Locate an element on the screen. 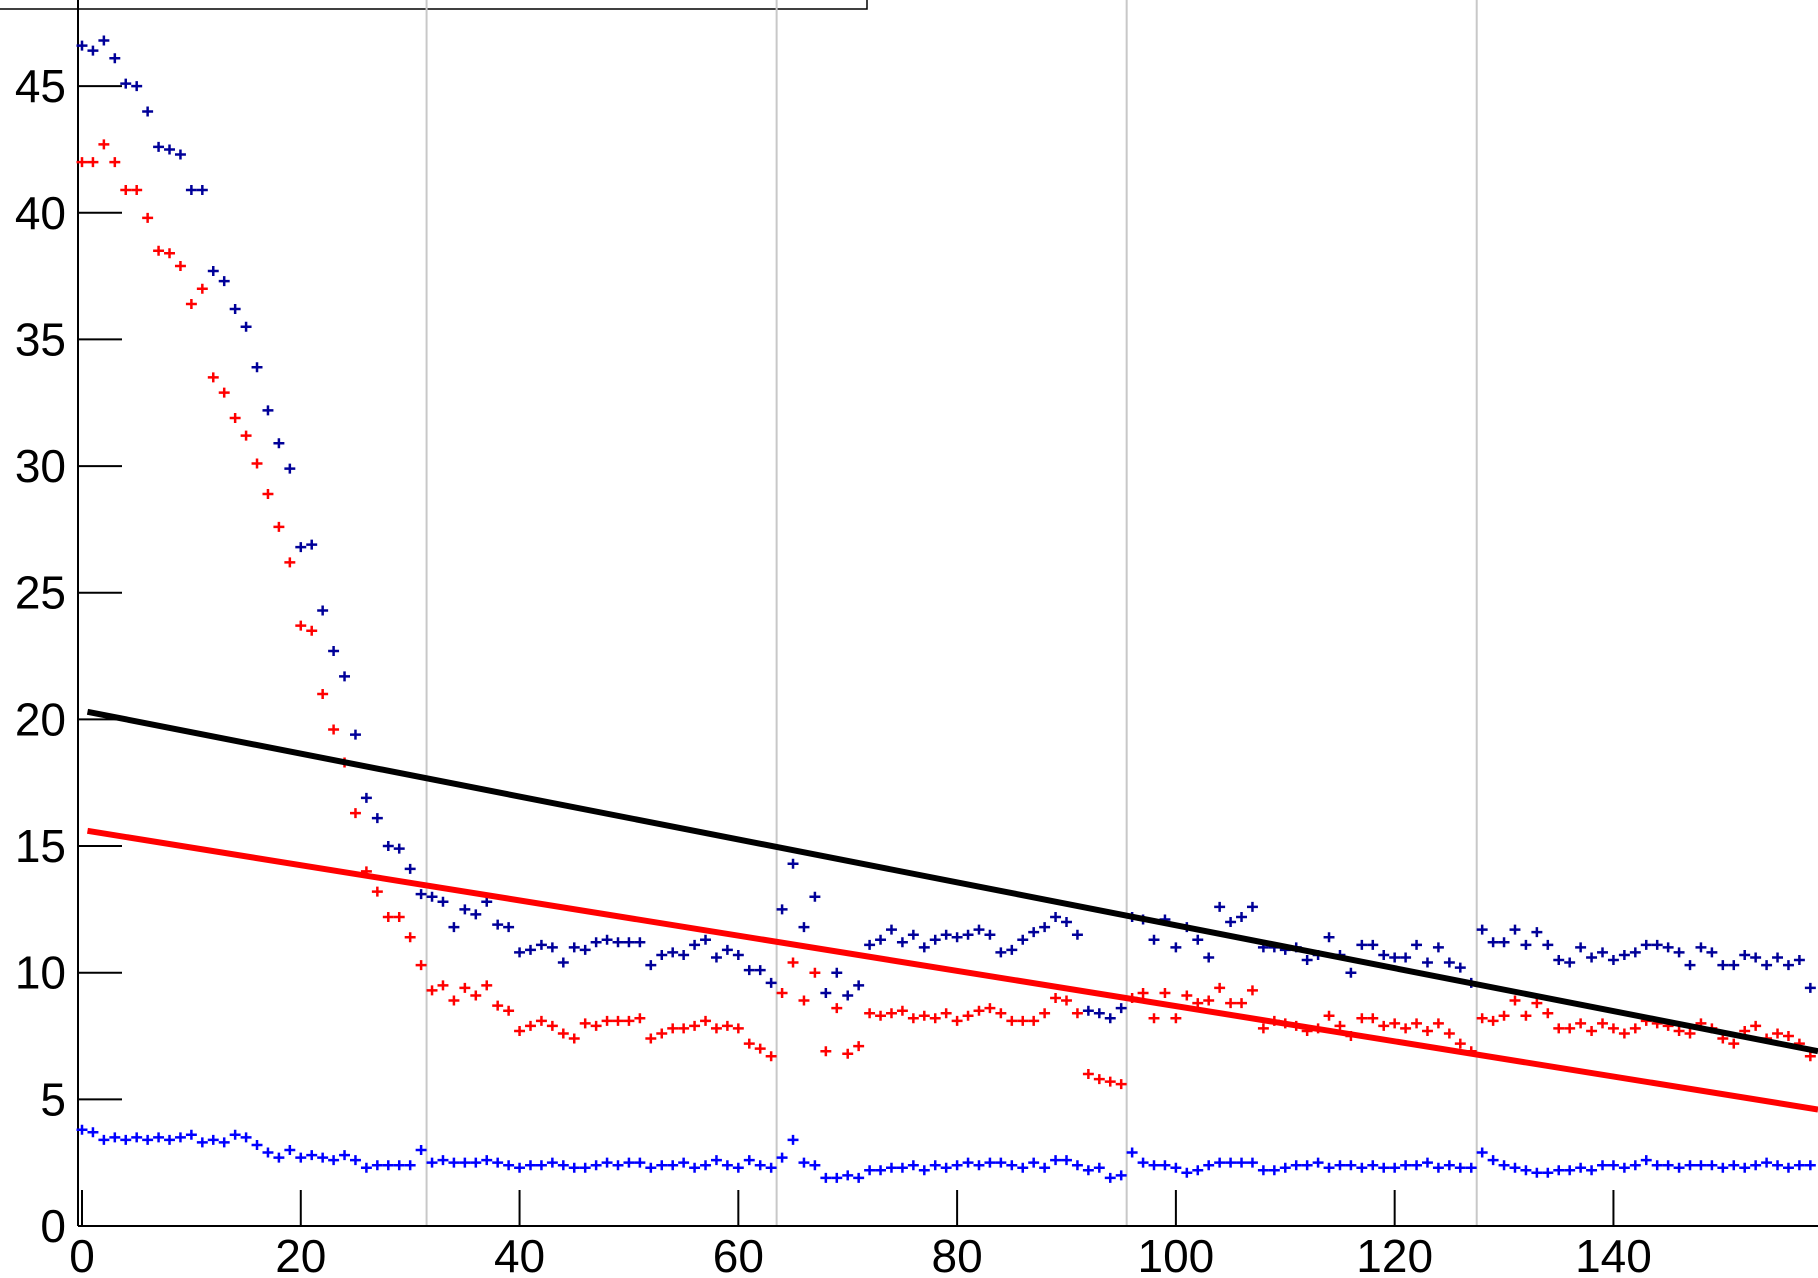  y-tick-label: 25 is located at coordinates (40, 593).